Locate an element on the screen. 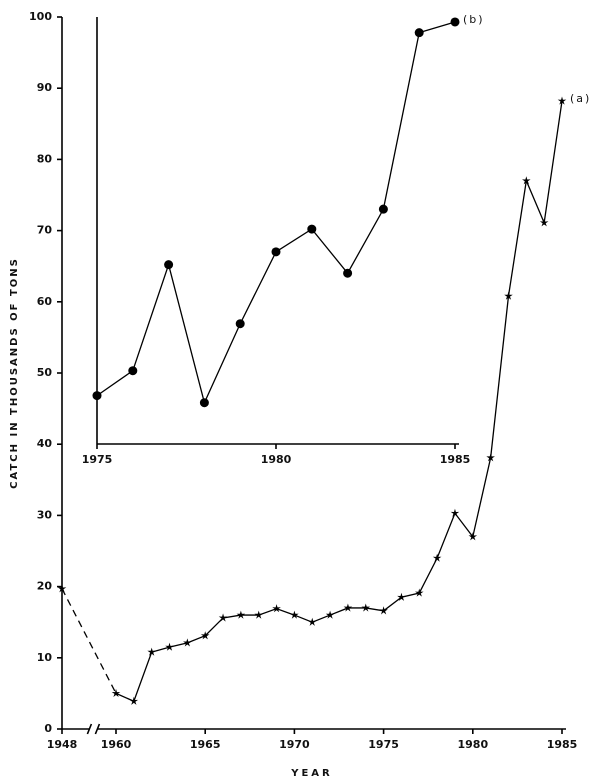  x-axis-label: YEAR is located at coordinates (311, 773).